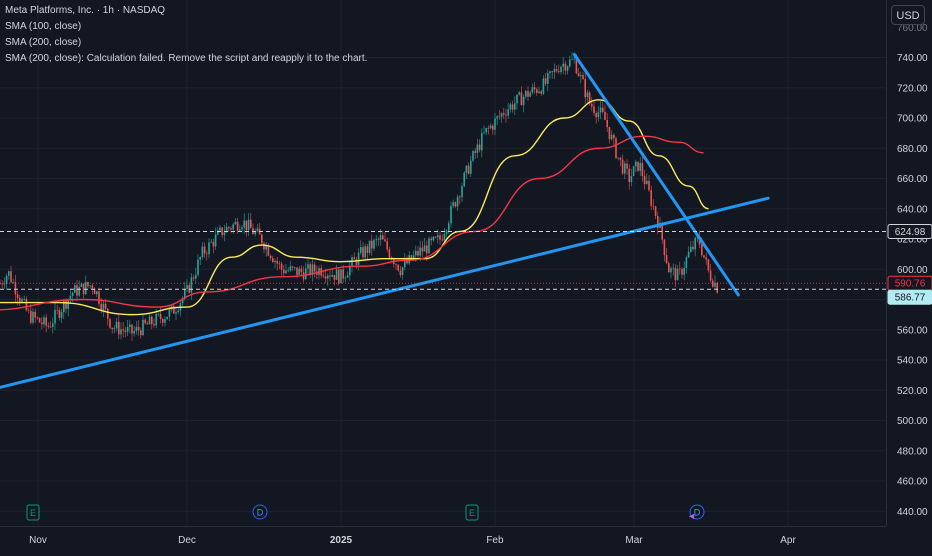 This screenshot has height=556, width=932. Describe the element at coordinates (912, 209) in the screenshot. I see `price-tick-label: 640.00` at that location.